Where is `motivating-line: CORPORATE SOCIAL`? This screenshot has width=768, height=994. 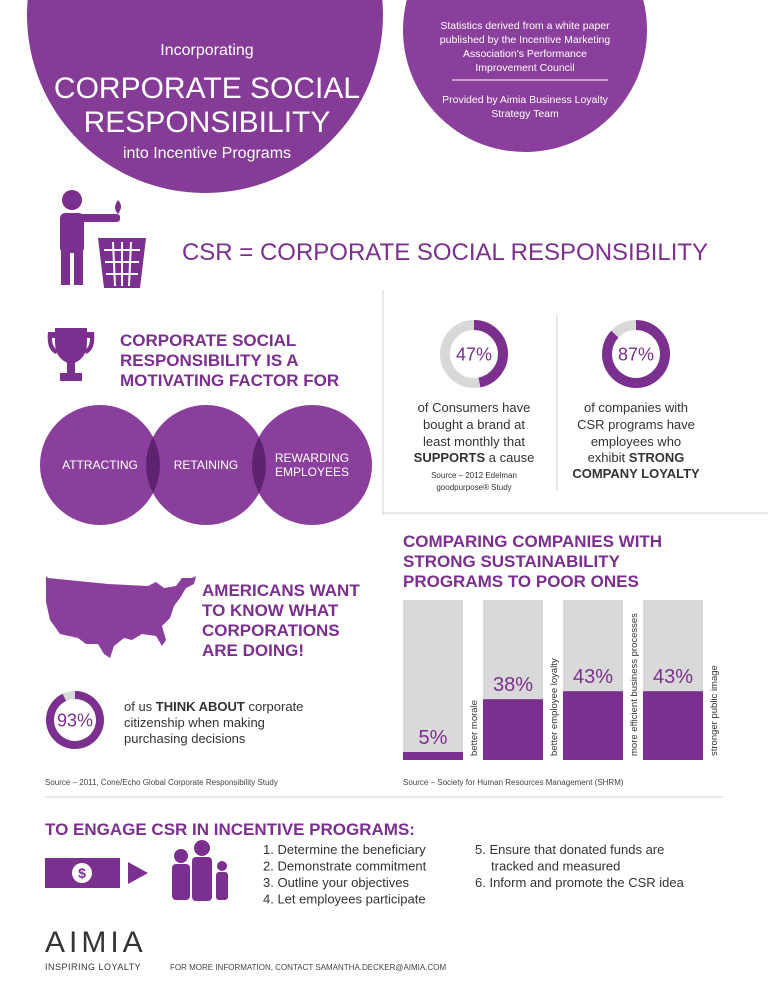 motivating-line: CORPORATE SOCIAL is located at coordinates (208, 340).